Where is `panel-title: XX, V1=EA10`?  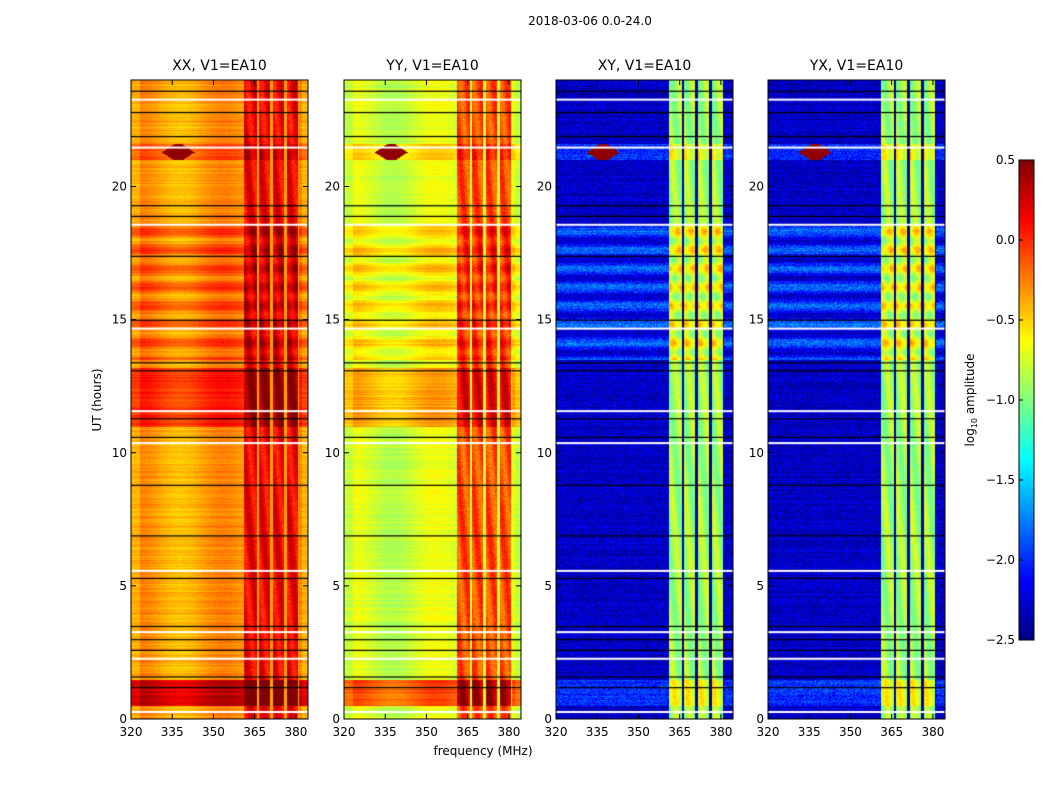 panel-title: XX, V1=EA10 is located at coordinates (219, 66).